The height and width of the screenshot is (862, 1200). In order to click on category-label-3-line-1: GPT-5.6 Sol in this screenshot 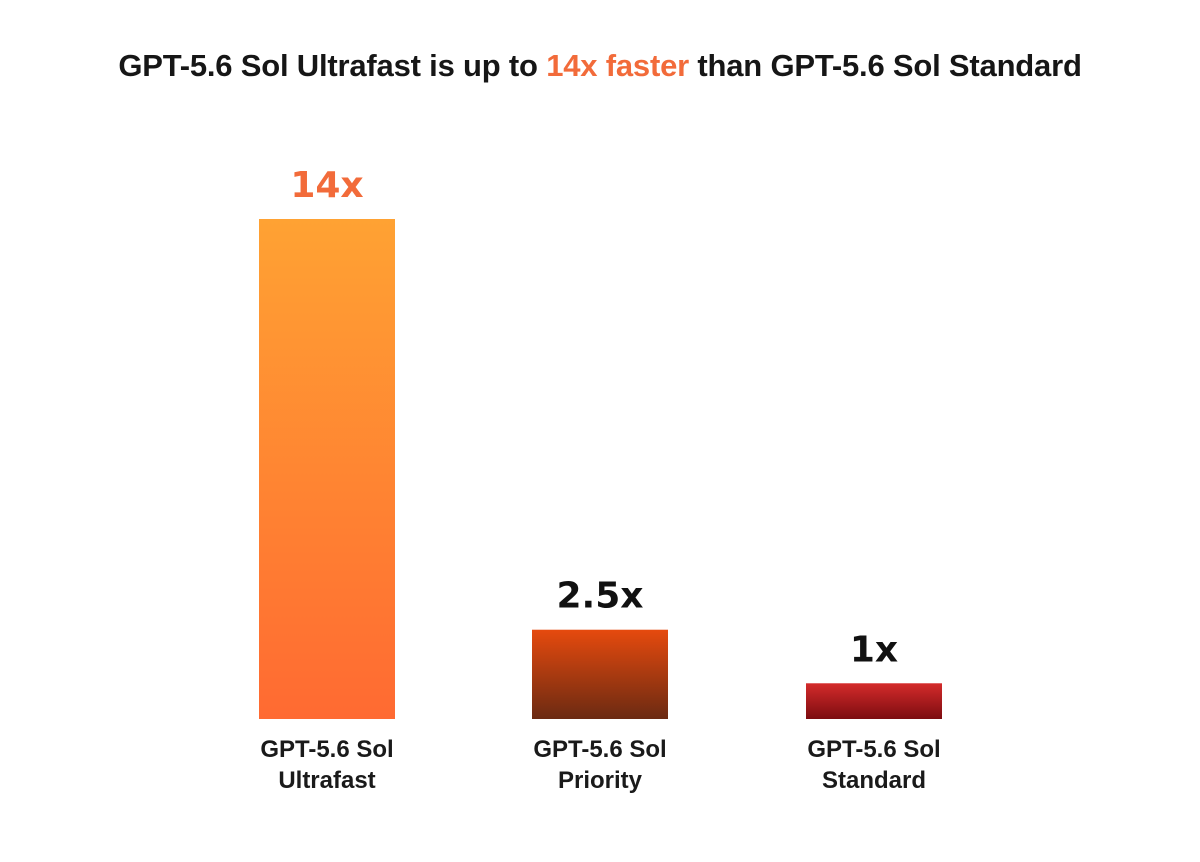, I will do `click(873, 749)`.